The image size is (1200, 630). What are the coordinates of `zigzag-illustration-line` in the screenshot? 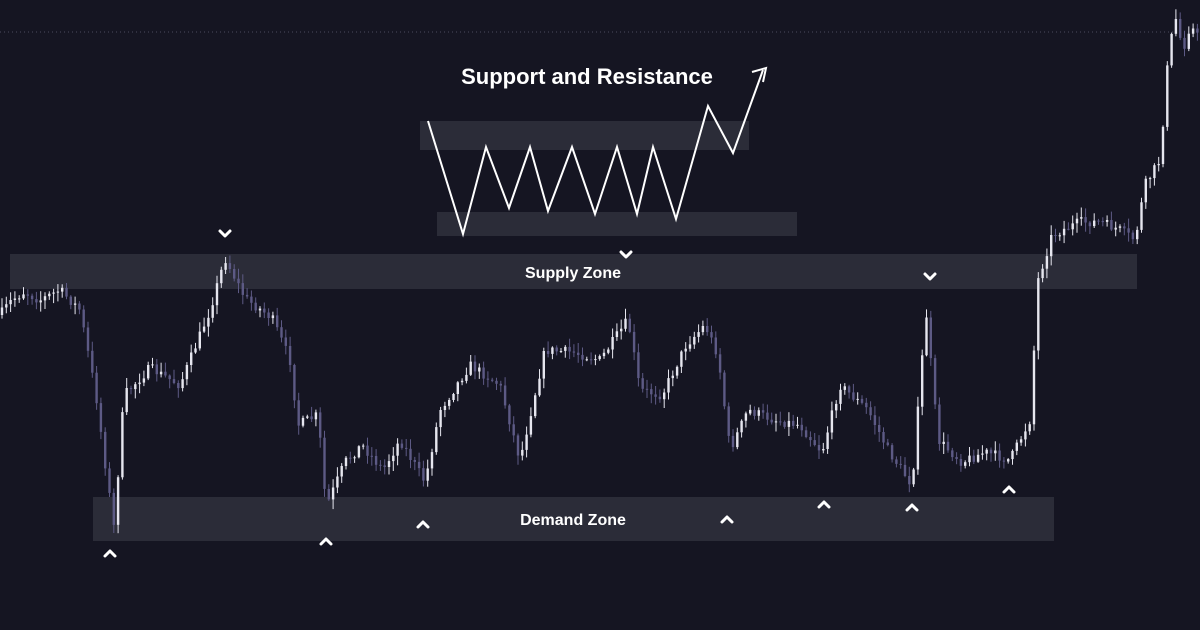 It's located at (595, 153).